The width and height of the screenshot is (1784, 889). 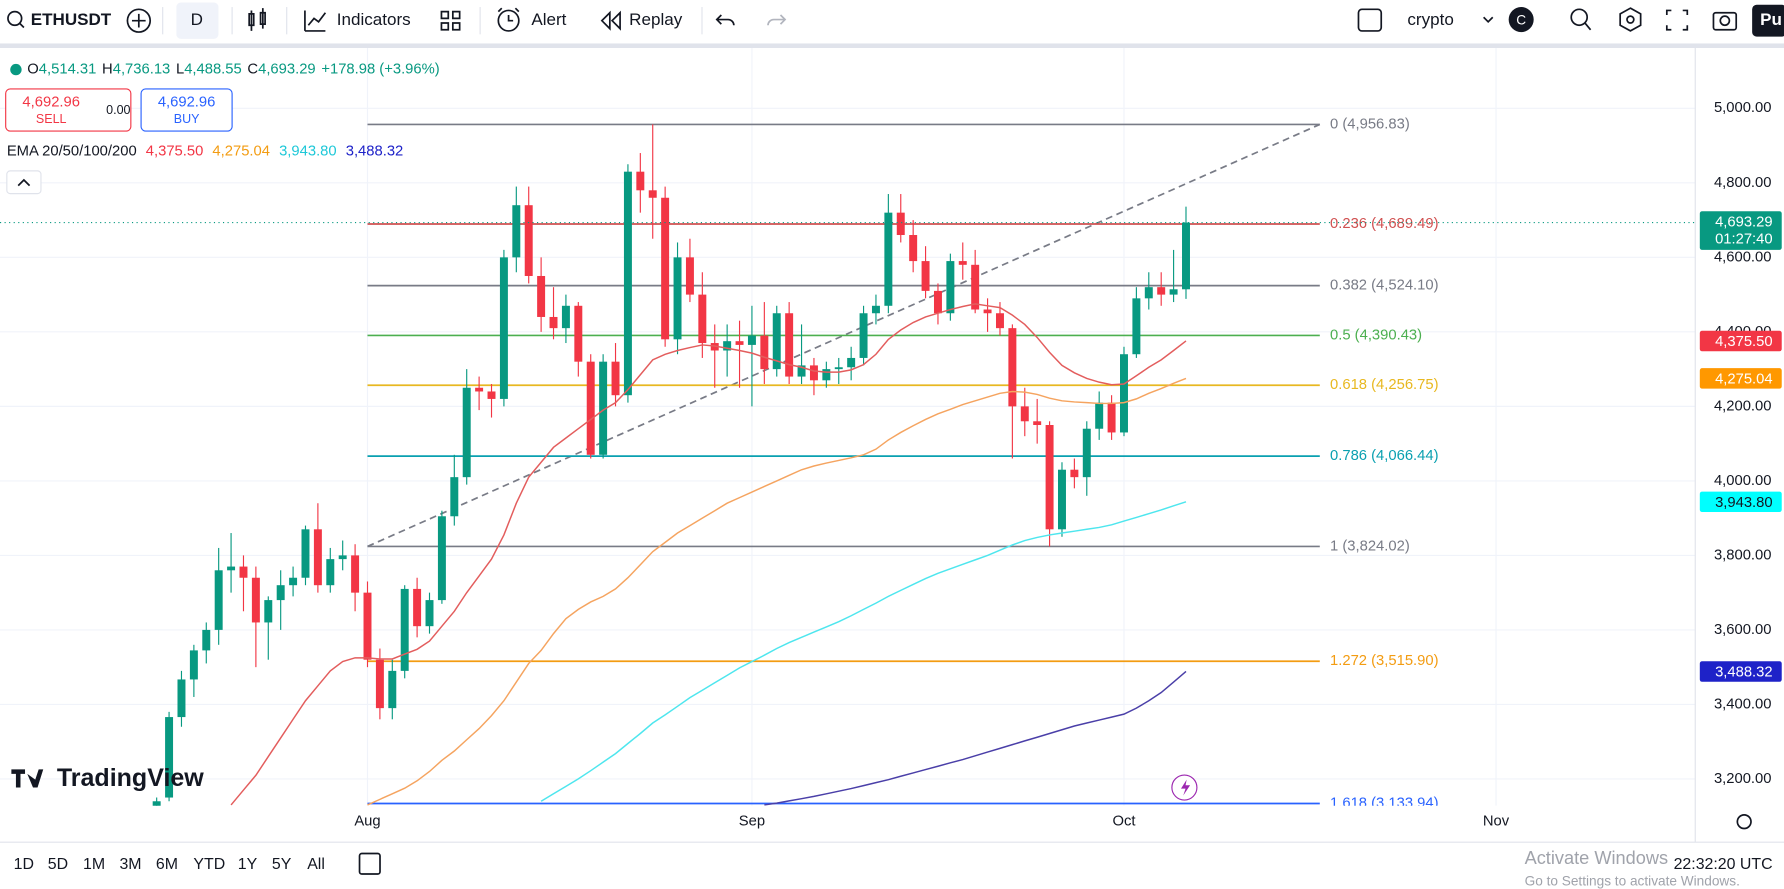 I want to click on buy-button, so click(x=186, y=110).